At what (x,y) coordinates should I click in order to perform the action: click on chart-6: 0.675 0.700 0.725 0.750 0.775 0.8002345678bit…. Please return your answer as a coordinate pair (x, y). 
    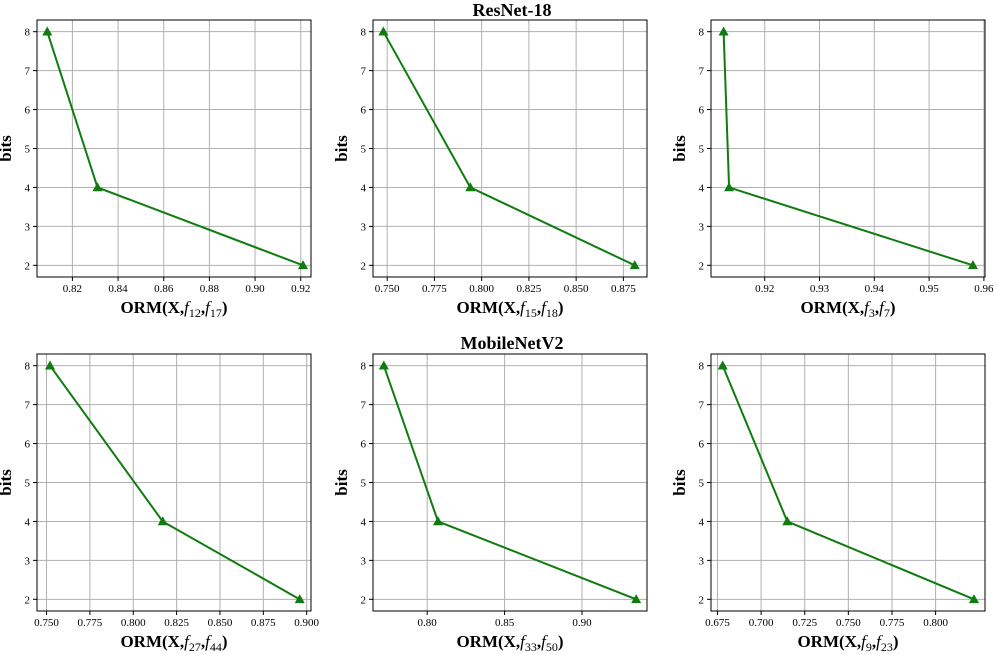
    Looking at the image, I should click on (828, 503).